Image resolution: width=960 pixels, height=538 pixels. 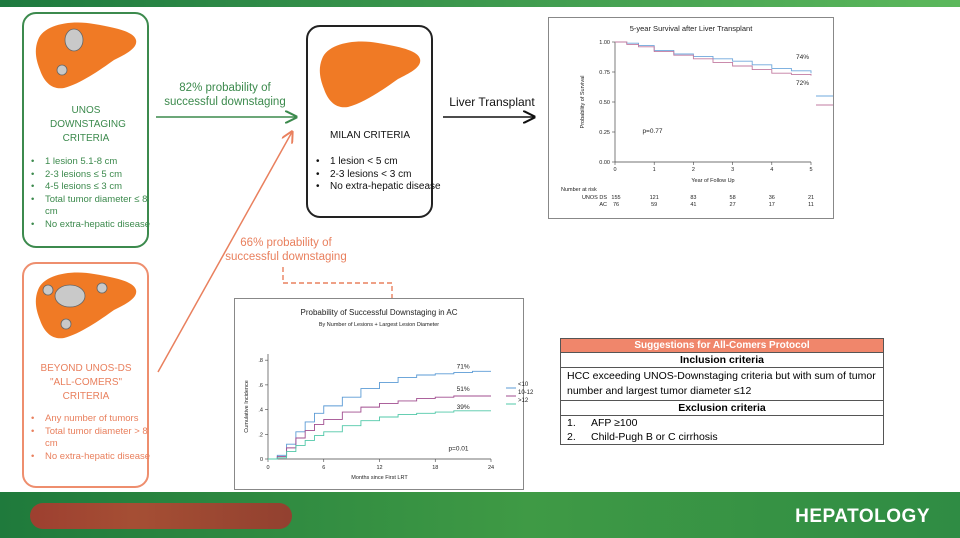 I want to click on y-tick-label: .2, so click(x=260, y=435).